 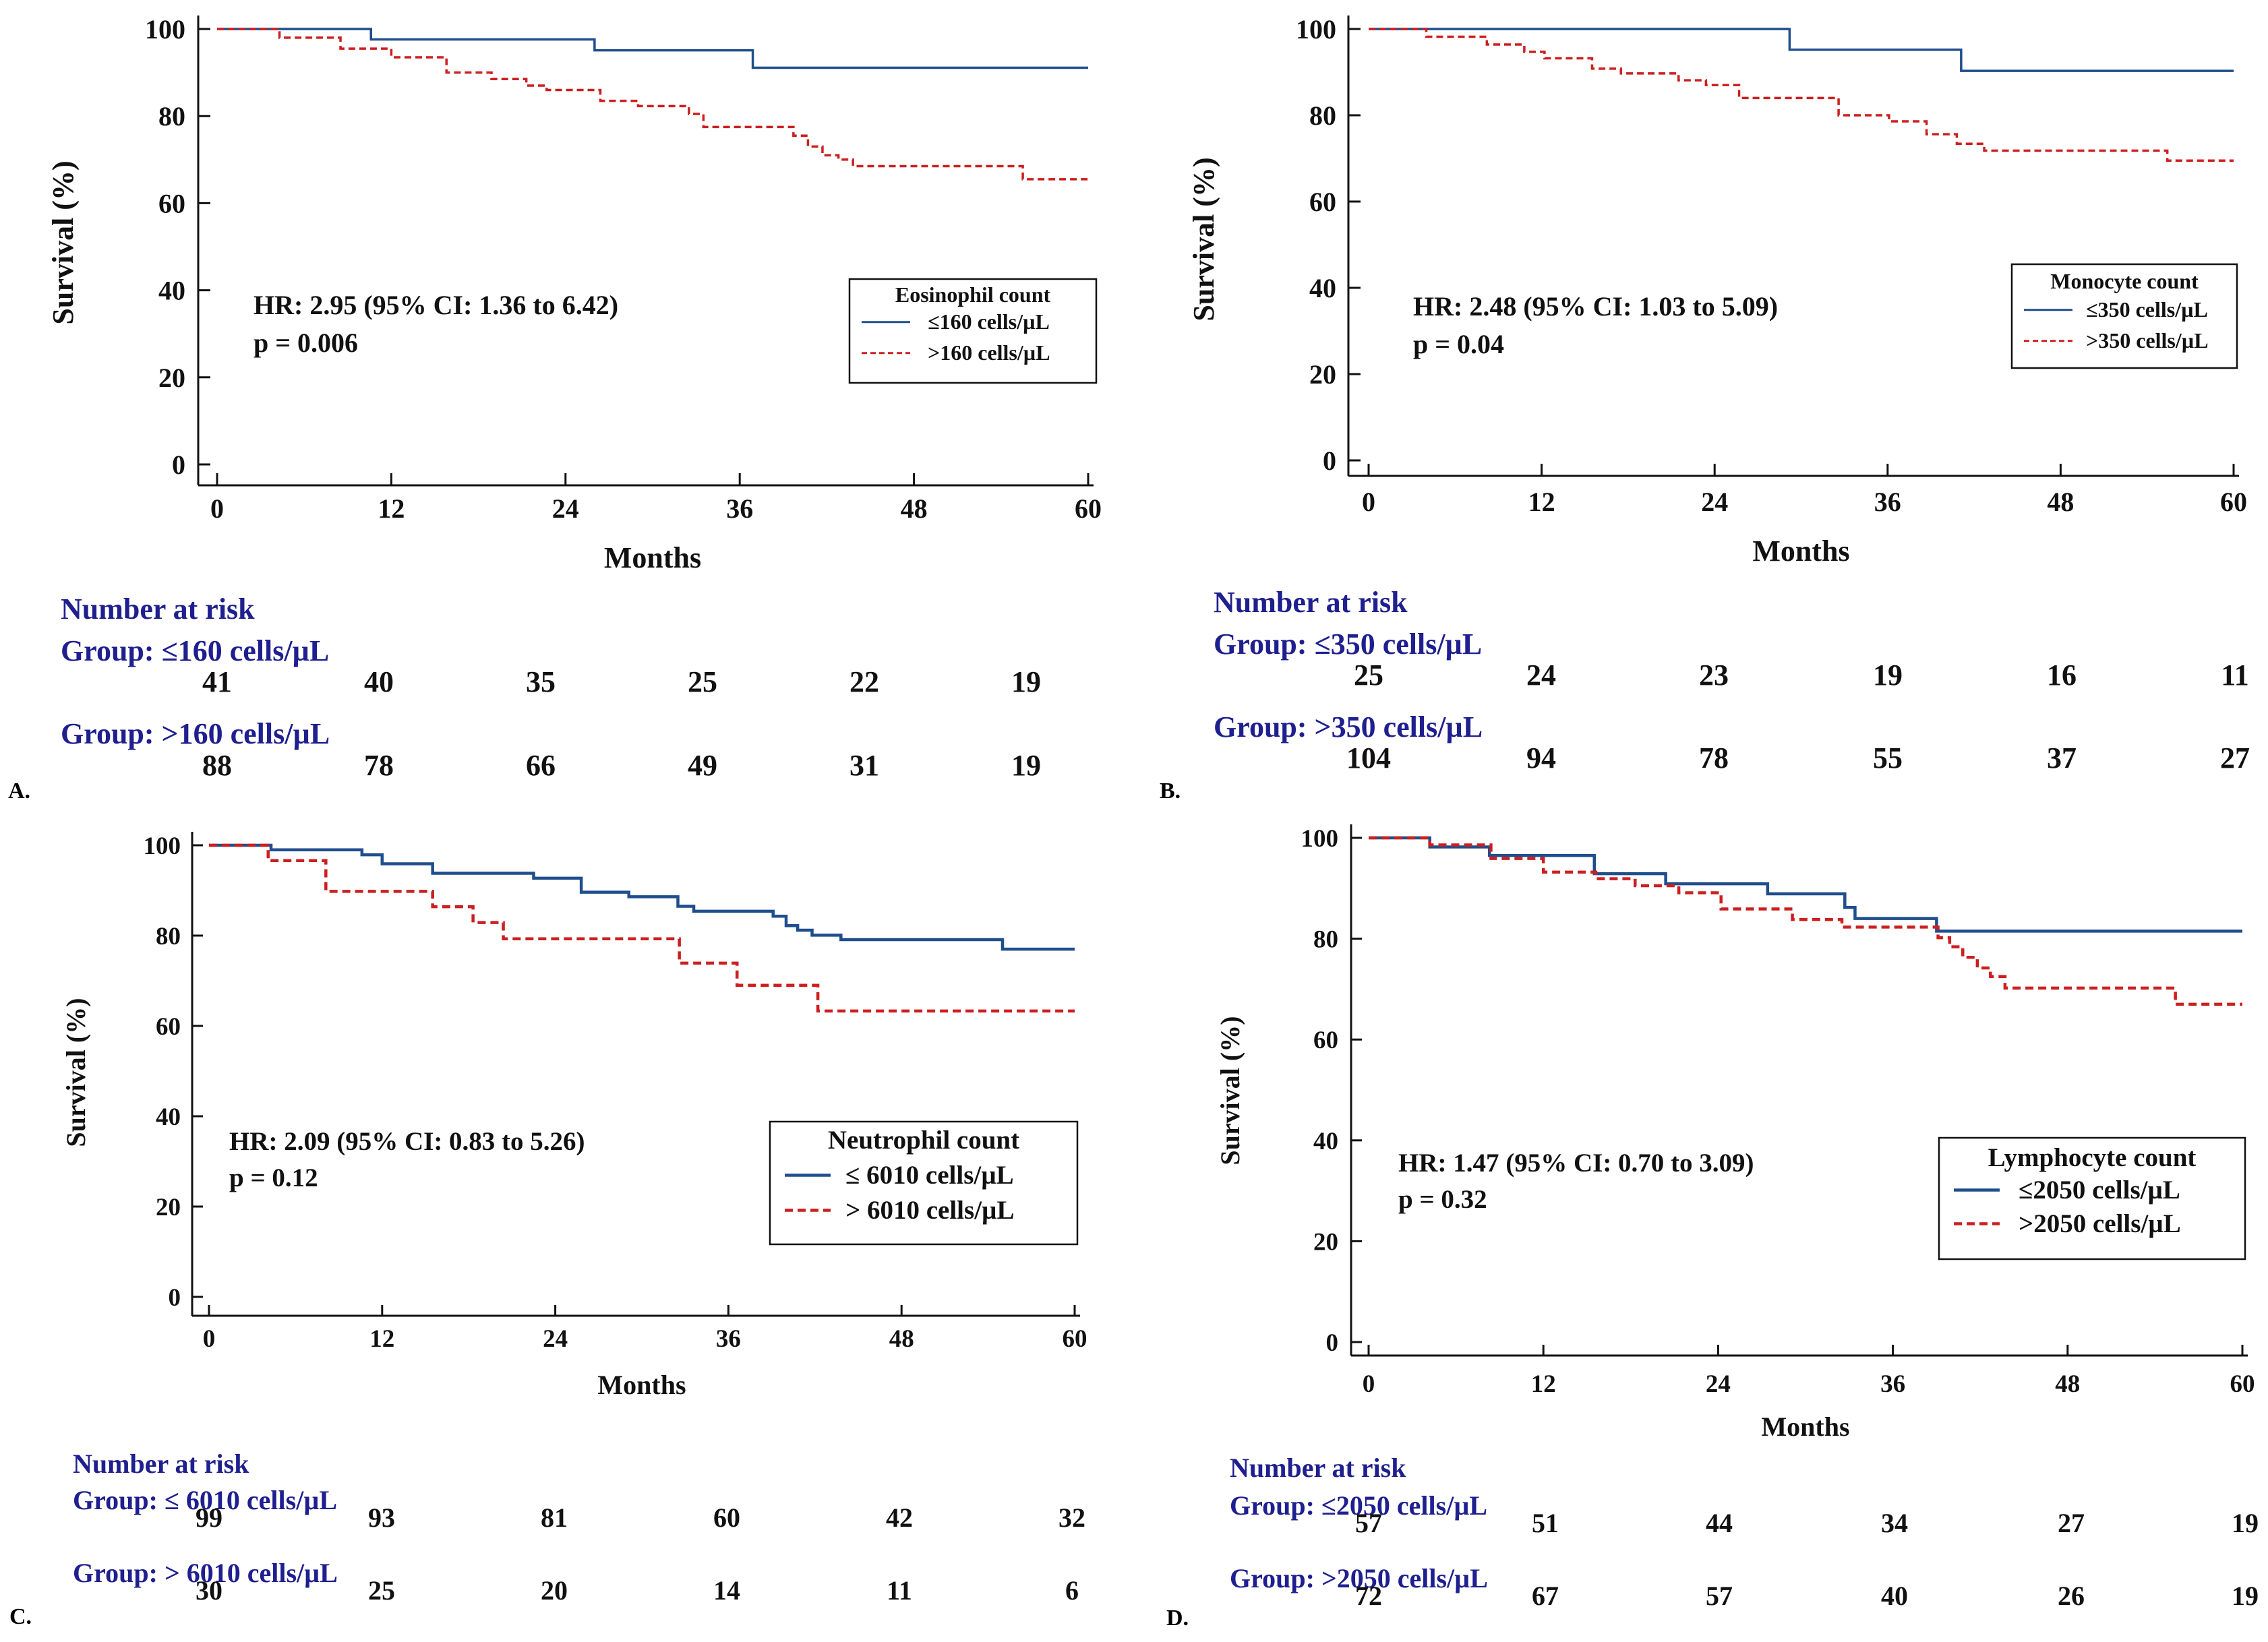 What do you see at coordinates (2235, 757) in the screenshot?
I see `risk-table-value: 27` at bounding box center [2235, 757].